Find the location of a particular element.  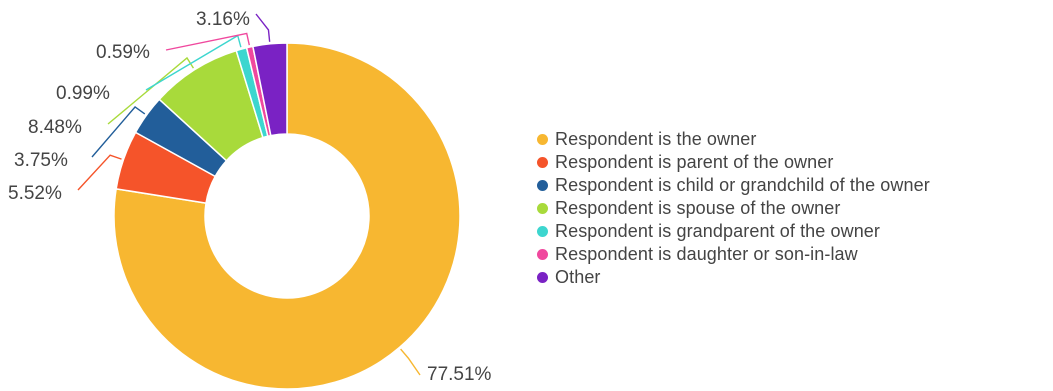

legend-label: Other is located at coordinates (578, 277).